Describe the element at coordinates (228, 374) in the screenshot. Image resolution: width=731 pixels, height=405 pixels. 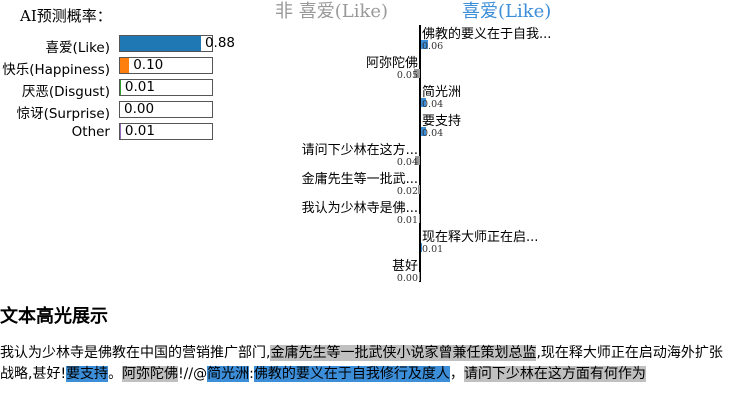
I see `highlighted-segment: 简光洲` at that location.